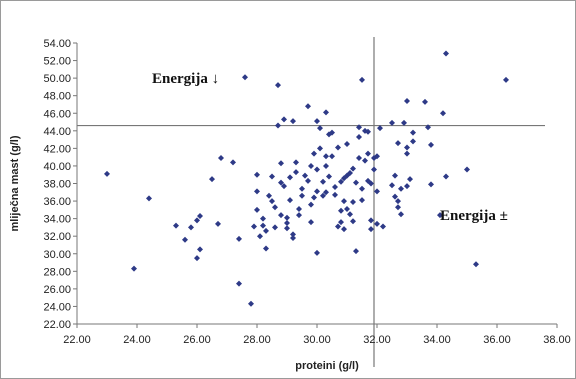 Image resolution: width=576 pixels, height=379 pixels. I want to click on y-tick-label: 40.00, so click(57, 167).